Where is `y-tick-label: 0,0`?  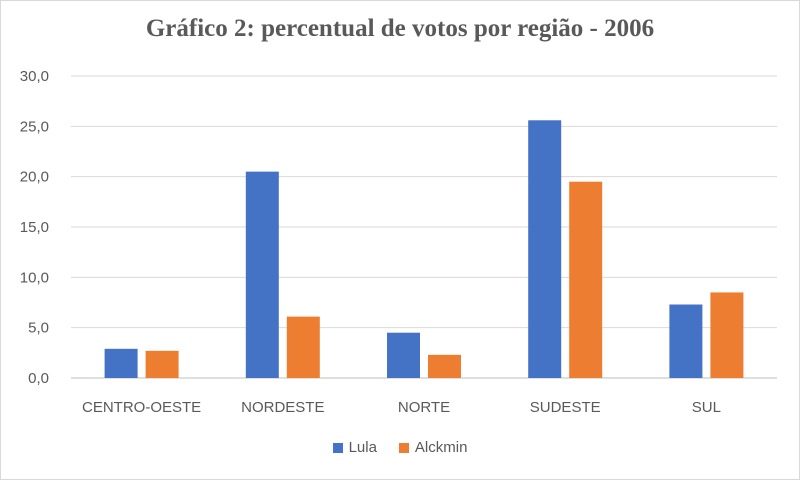 y-tick-label: 0,0 is located at coordinates (38, 378).